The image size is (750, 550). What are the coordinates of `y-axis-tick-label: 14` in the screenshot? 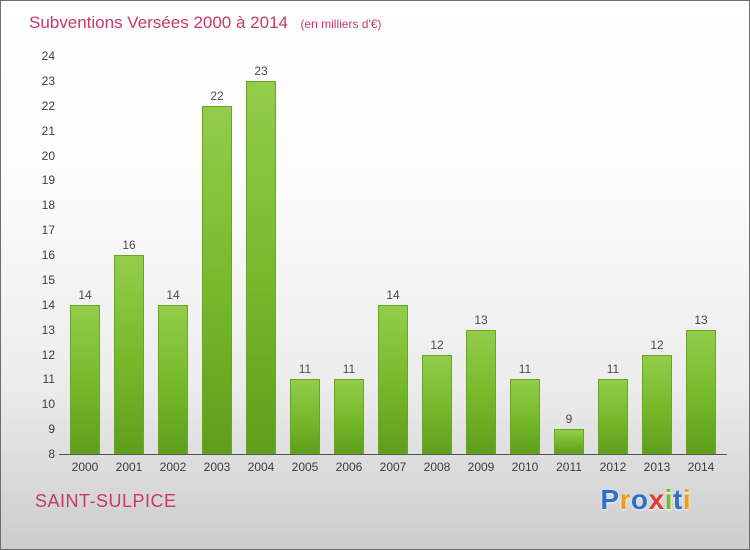 It's located at (48, 304).